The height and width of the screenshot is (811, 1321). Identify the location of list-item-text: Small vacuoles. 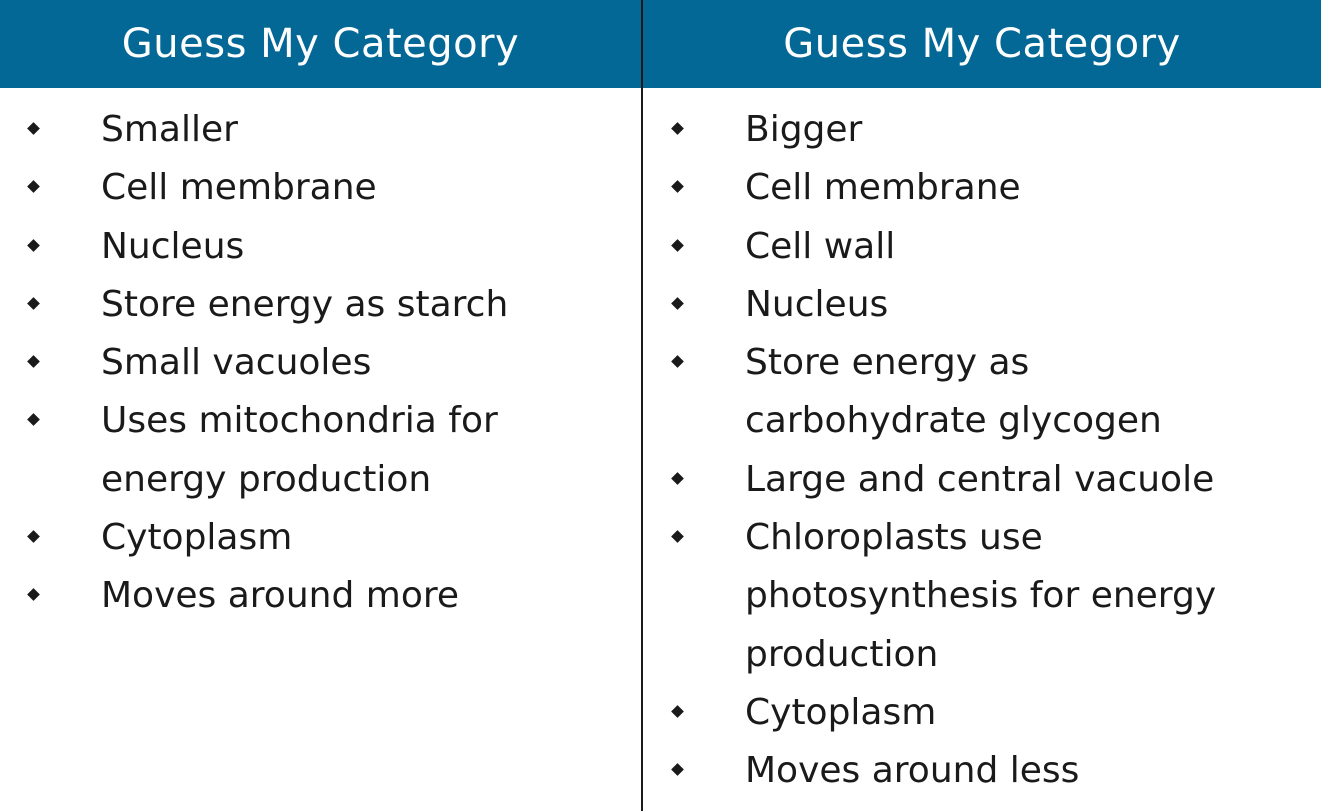
(236, 363).